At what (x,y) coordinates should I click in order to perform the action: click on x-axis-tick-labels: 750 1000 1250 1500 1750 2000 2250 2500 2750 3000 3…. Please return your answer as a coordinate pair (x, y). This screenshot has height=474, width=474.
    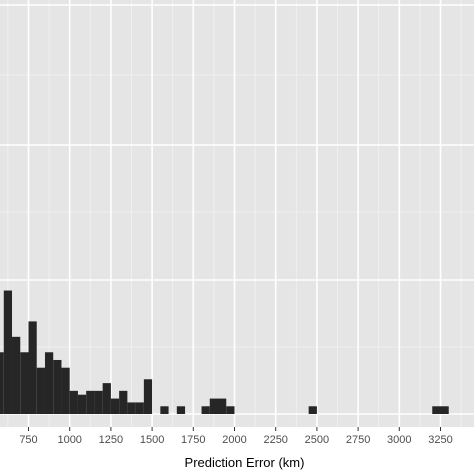
    Looking at the image, I should click on (235, 440).